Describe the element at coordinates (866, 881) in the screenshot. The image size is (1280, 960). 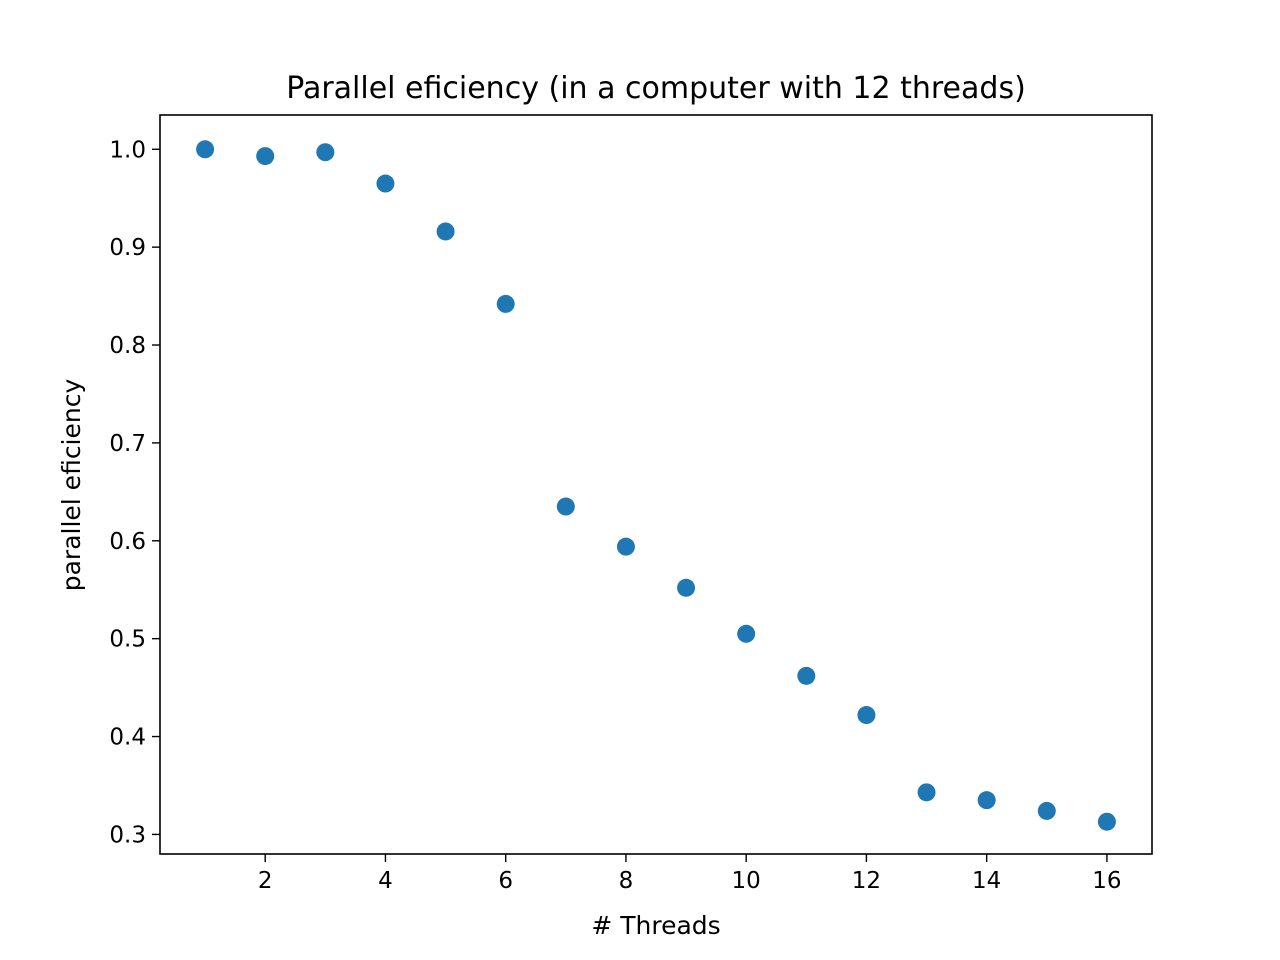
I see `x-tick-label: 12` at that location.